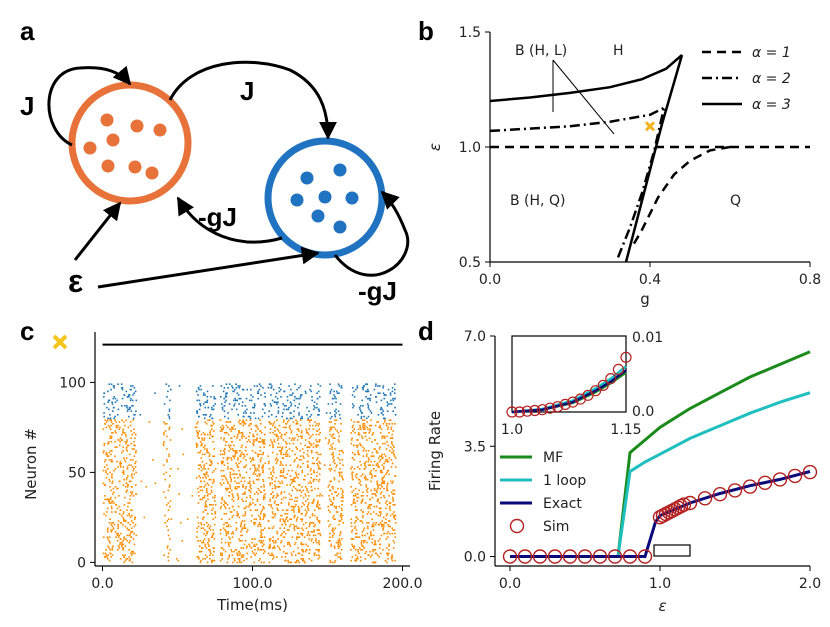  Describe the element at coordinates (650, 126) in the screenshot. I see `b-marker-stroke` at that location.